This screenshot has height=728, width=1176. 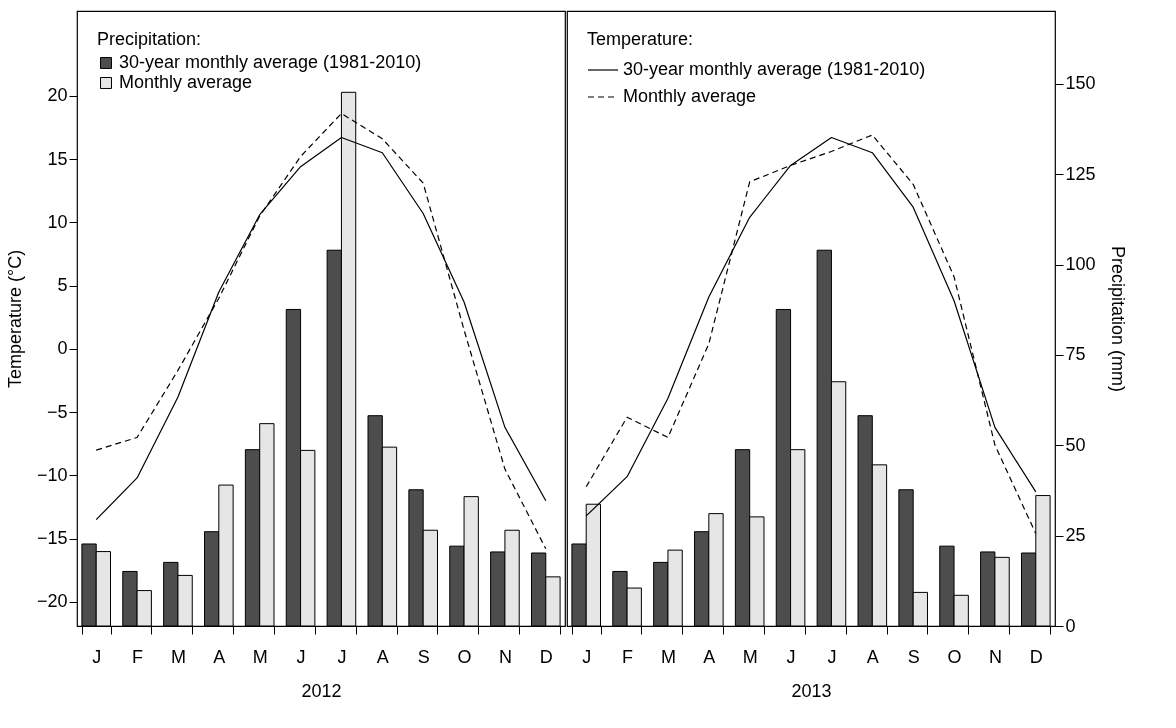 I want to click on y2-tick-label: 150, so click(x=1080, y=83).